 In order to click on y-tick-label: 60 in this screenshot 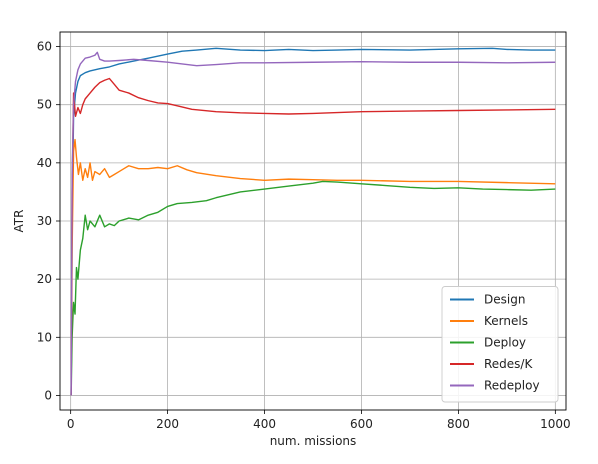, I will do `click(44, 47)`.